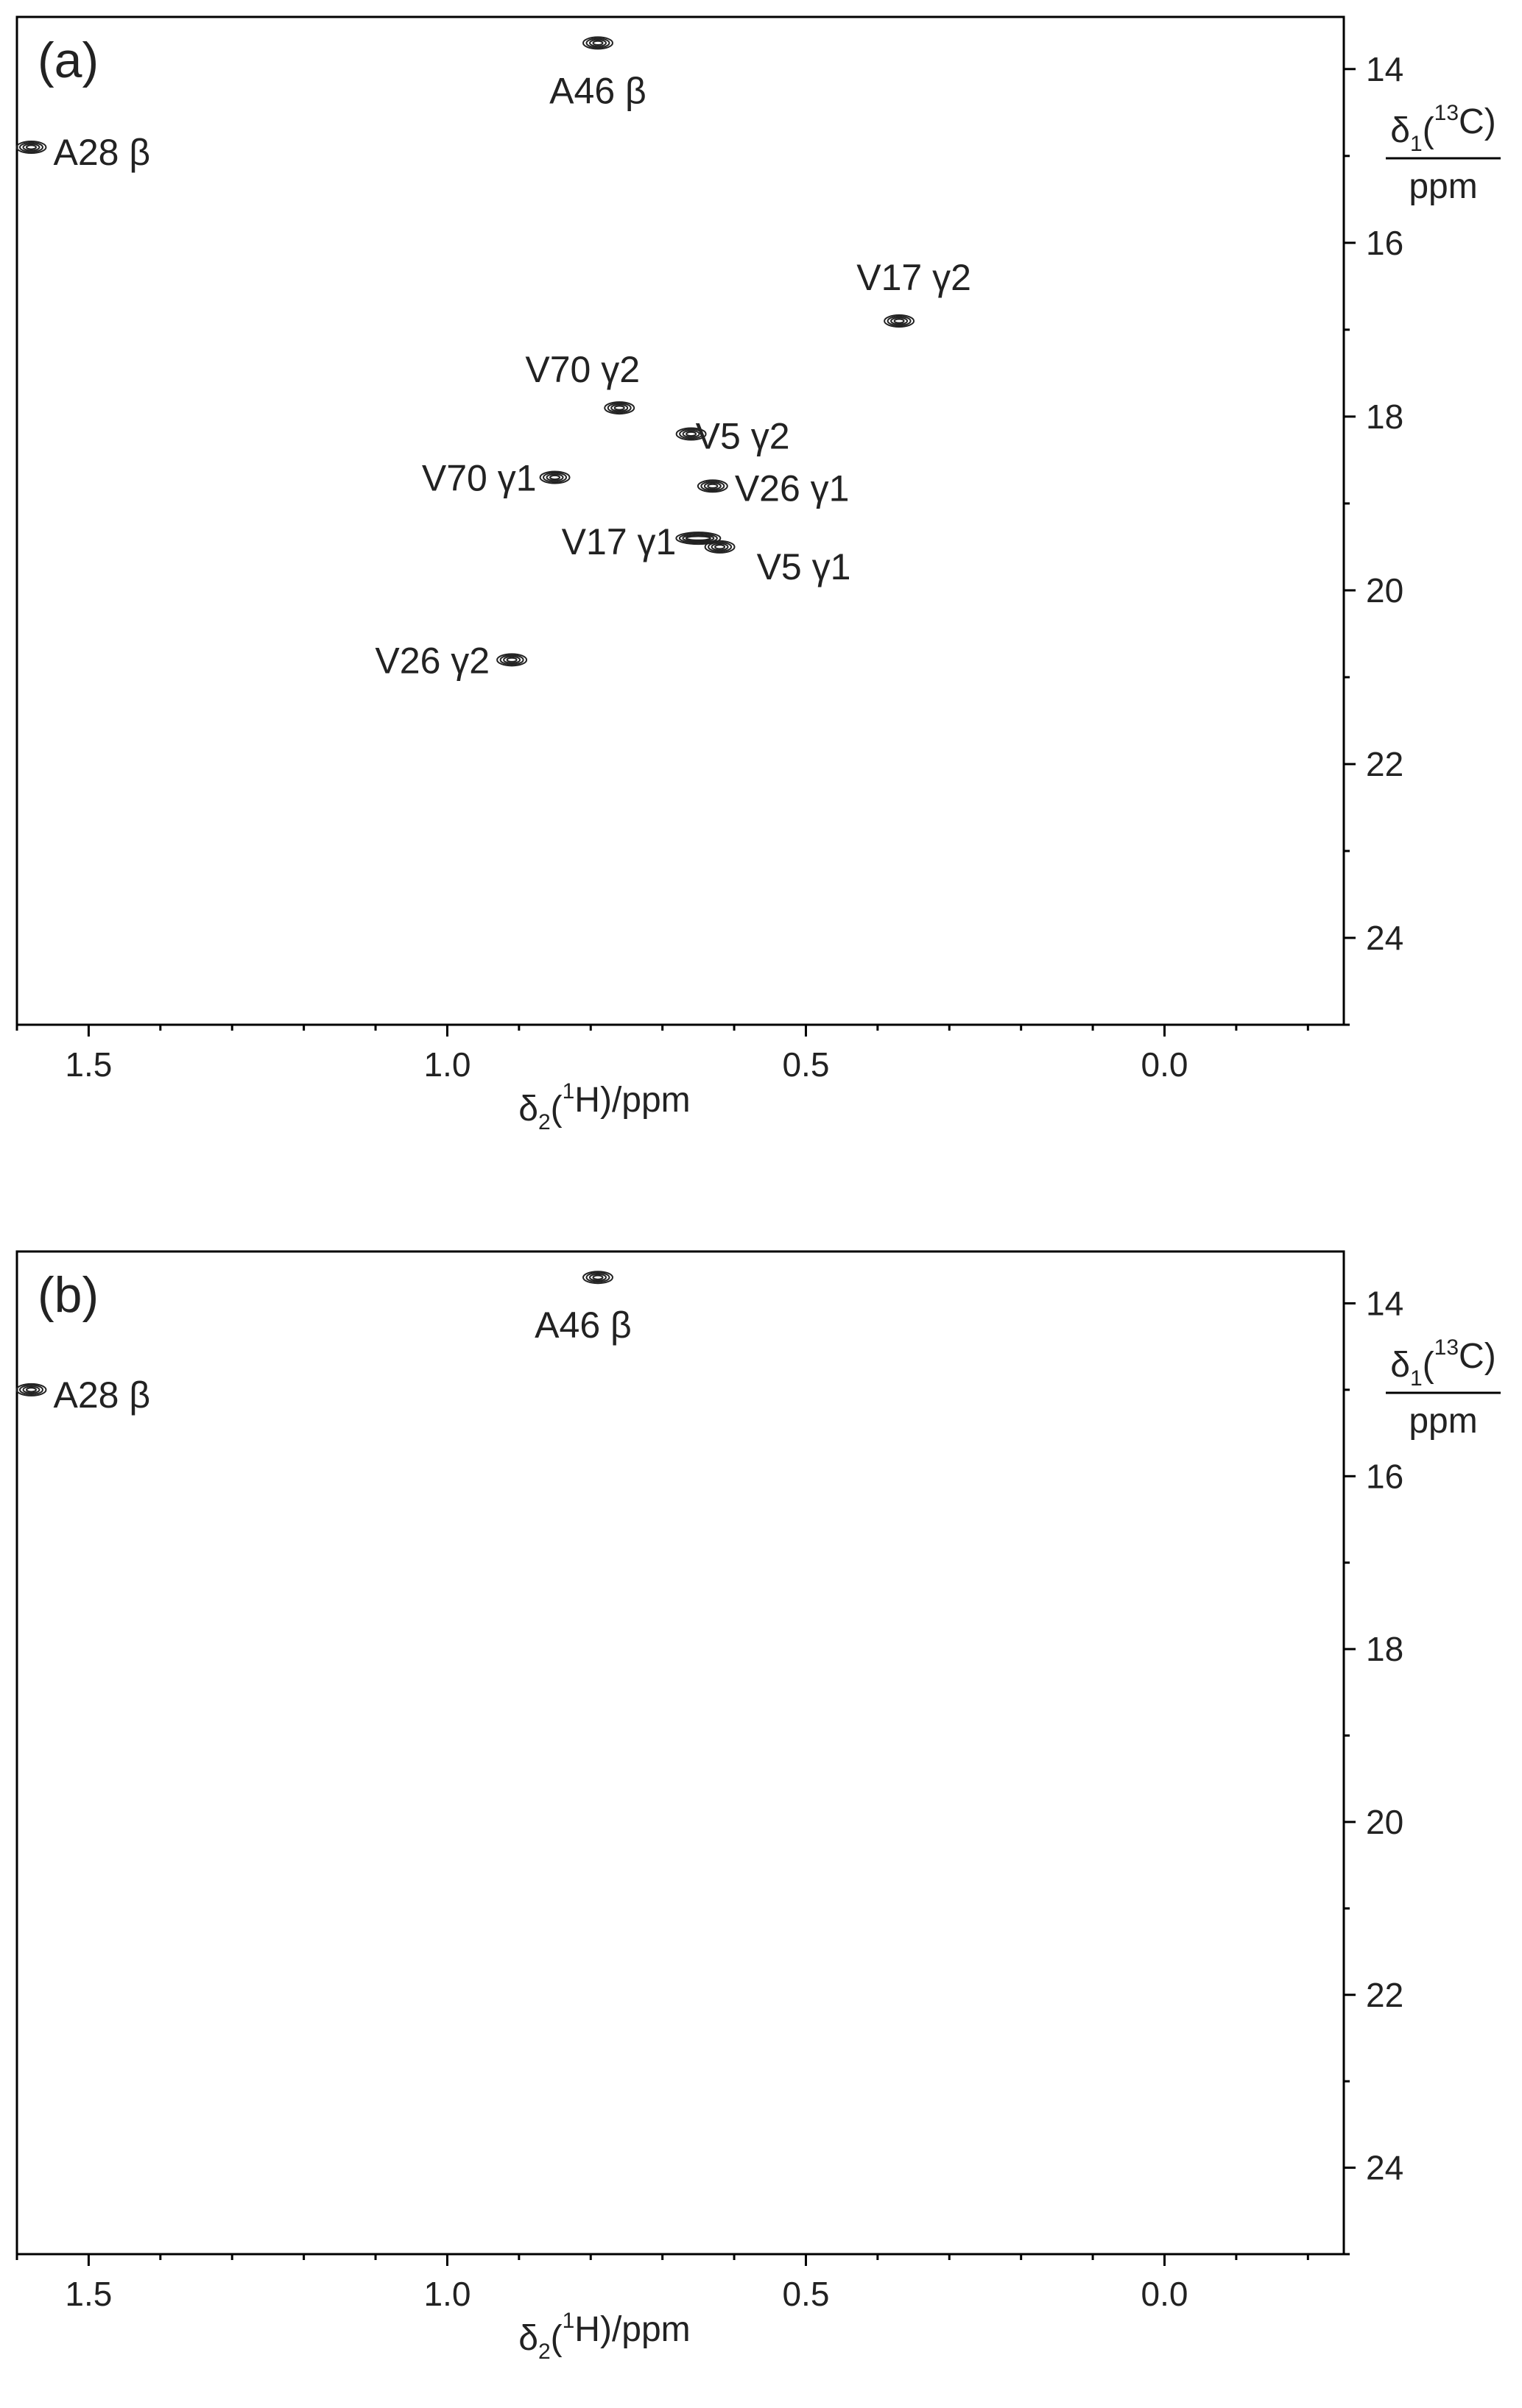  What do you see at coordinates (68, 1295) in the screenshot?
I see `panel-label: (b)` at bounding box center [68, 1295].